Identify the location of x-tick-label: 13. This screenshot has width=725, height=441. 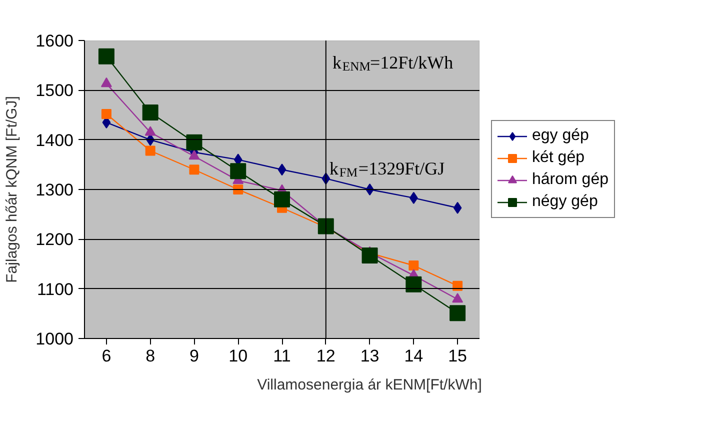
(370, 356).